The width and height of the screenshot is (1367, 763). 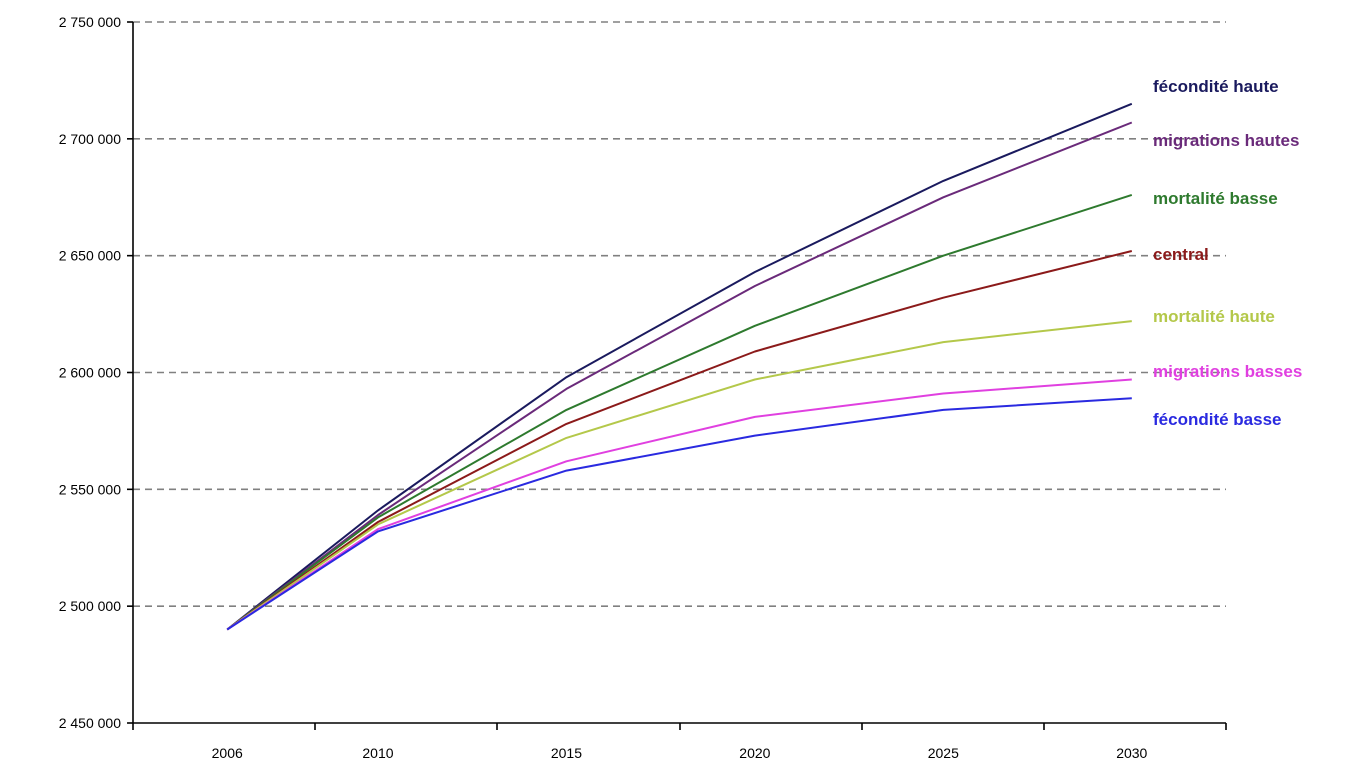 I want to click on y-tick-label: 2 500 000, so click(x=90, y=606).